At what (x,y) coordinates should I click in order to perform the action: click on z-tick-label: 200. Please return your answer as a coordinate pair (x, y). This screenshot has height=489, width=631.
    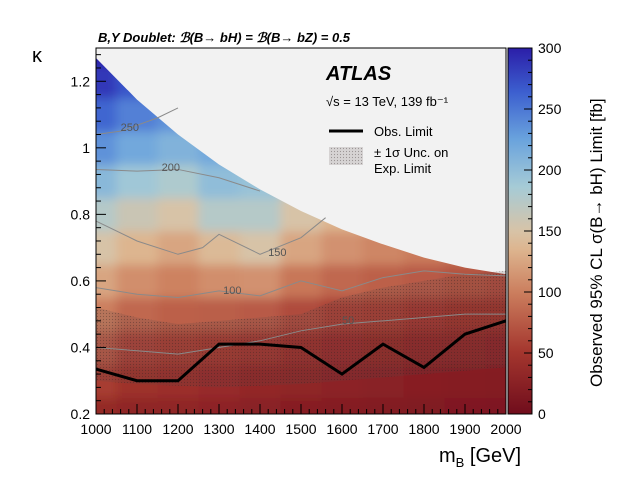
    Looking at the image, I should click on (550, 170).